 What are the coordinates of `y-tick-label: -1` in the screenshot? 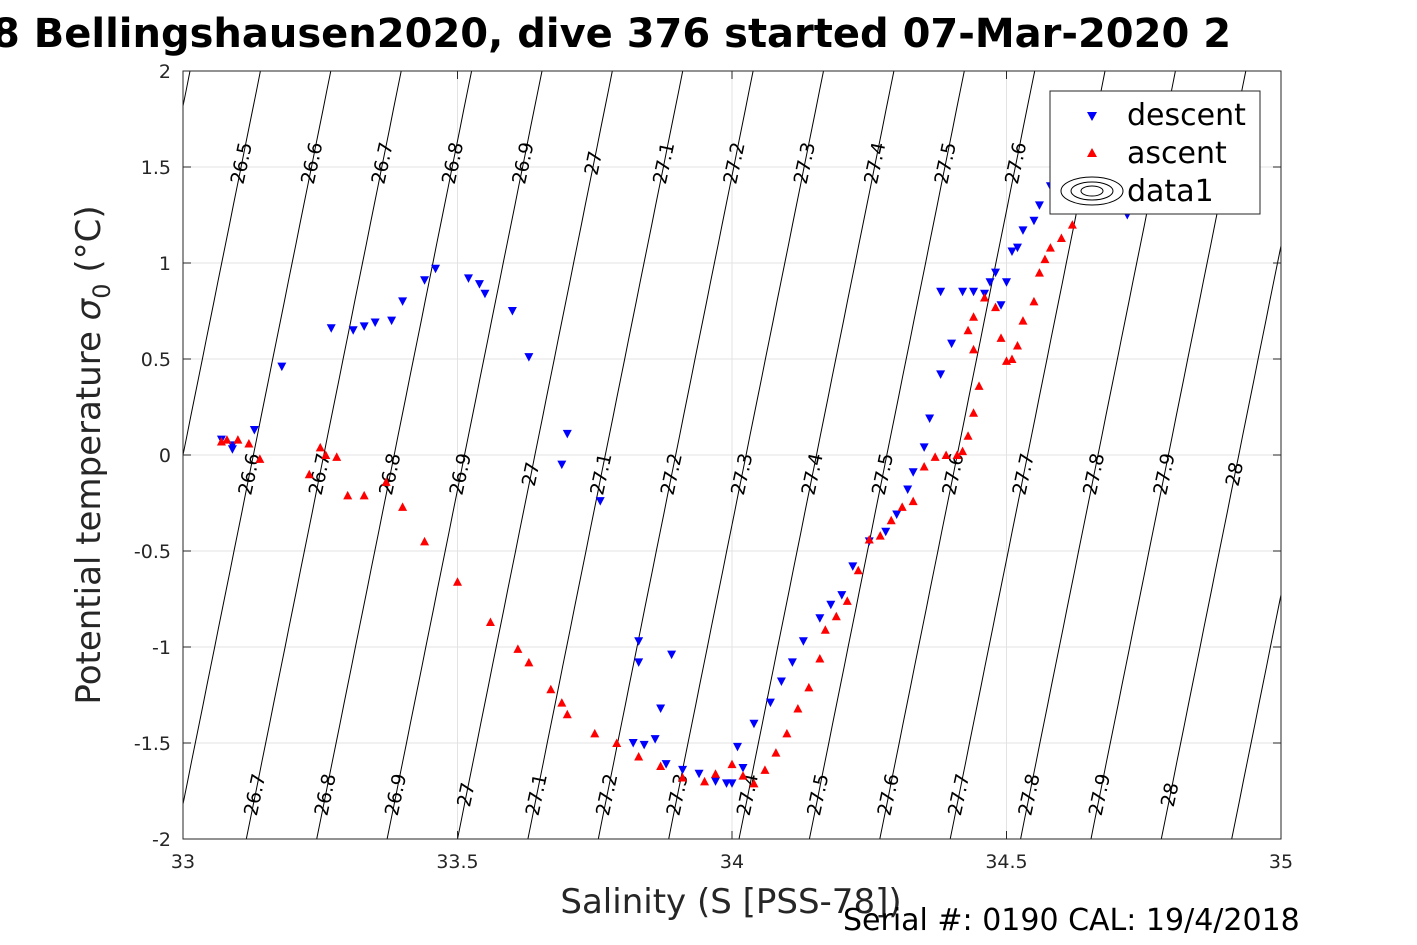 It's located at (161, 648).